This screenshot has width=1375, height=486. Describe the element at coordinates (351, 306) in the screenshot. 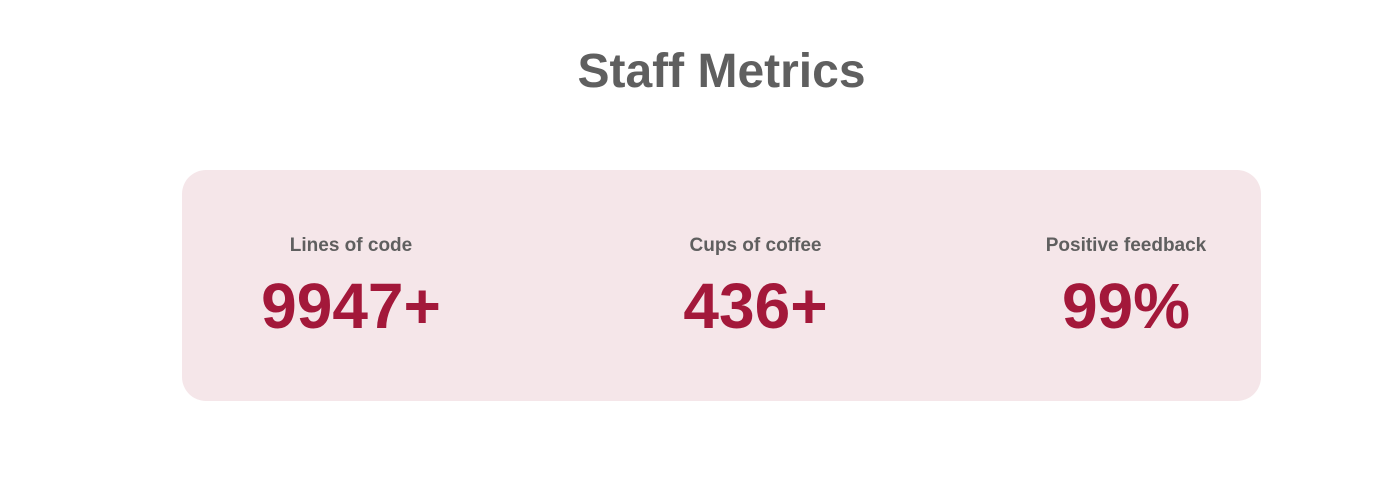

I see `metric-value: 9947+` at that location.